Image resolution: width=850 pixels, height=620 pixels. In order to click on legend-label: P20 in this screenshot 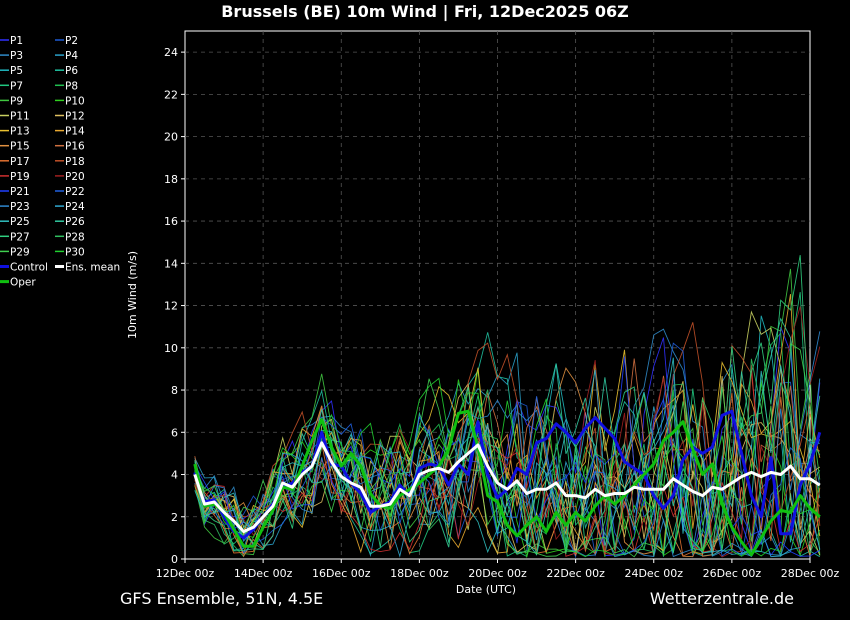, I will do `click(75, 177)`.